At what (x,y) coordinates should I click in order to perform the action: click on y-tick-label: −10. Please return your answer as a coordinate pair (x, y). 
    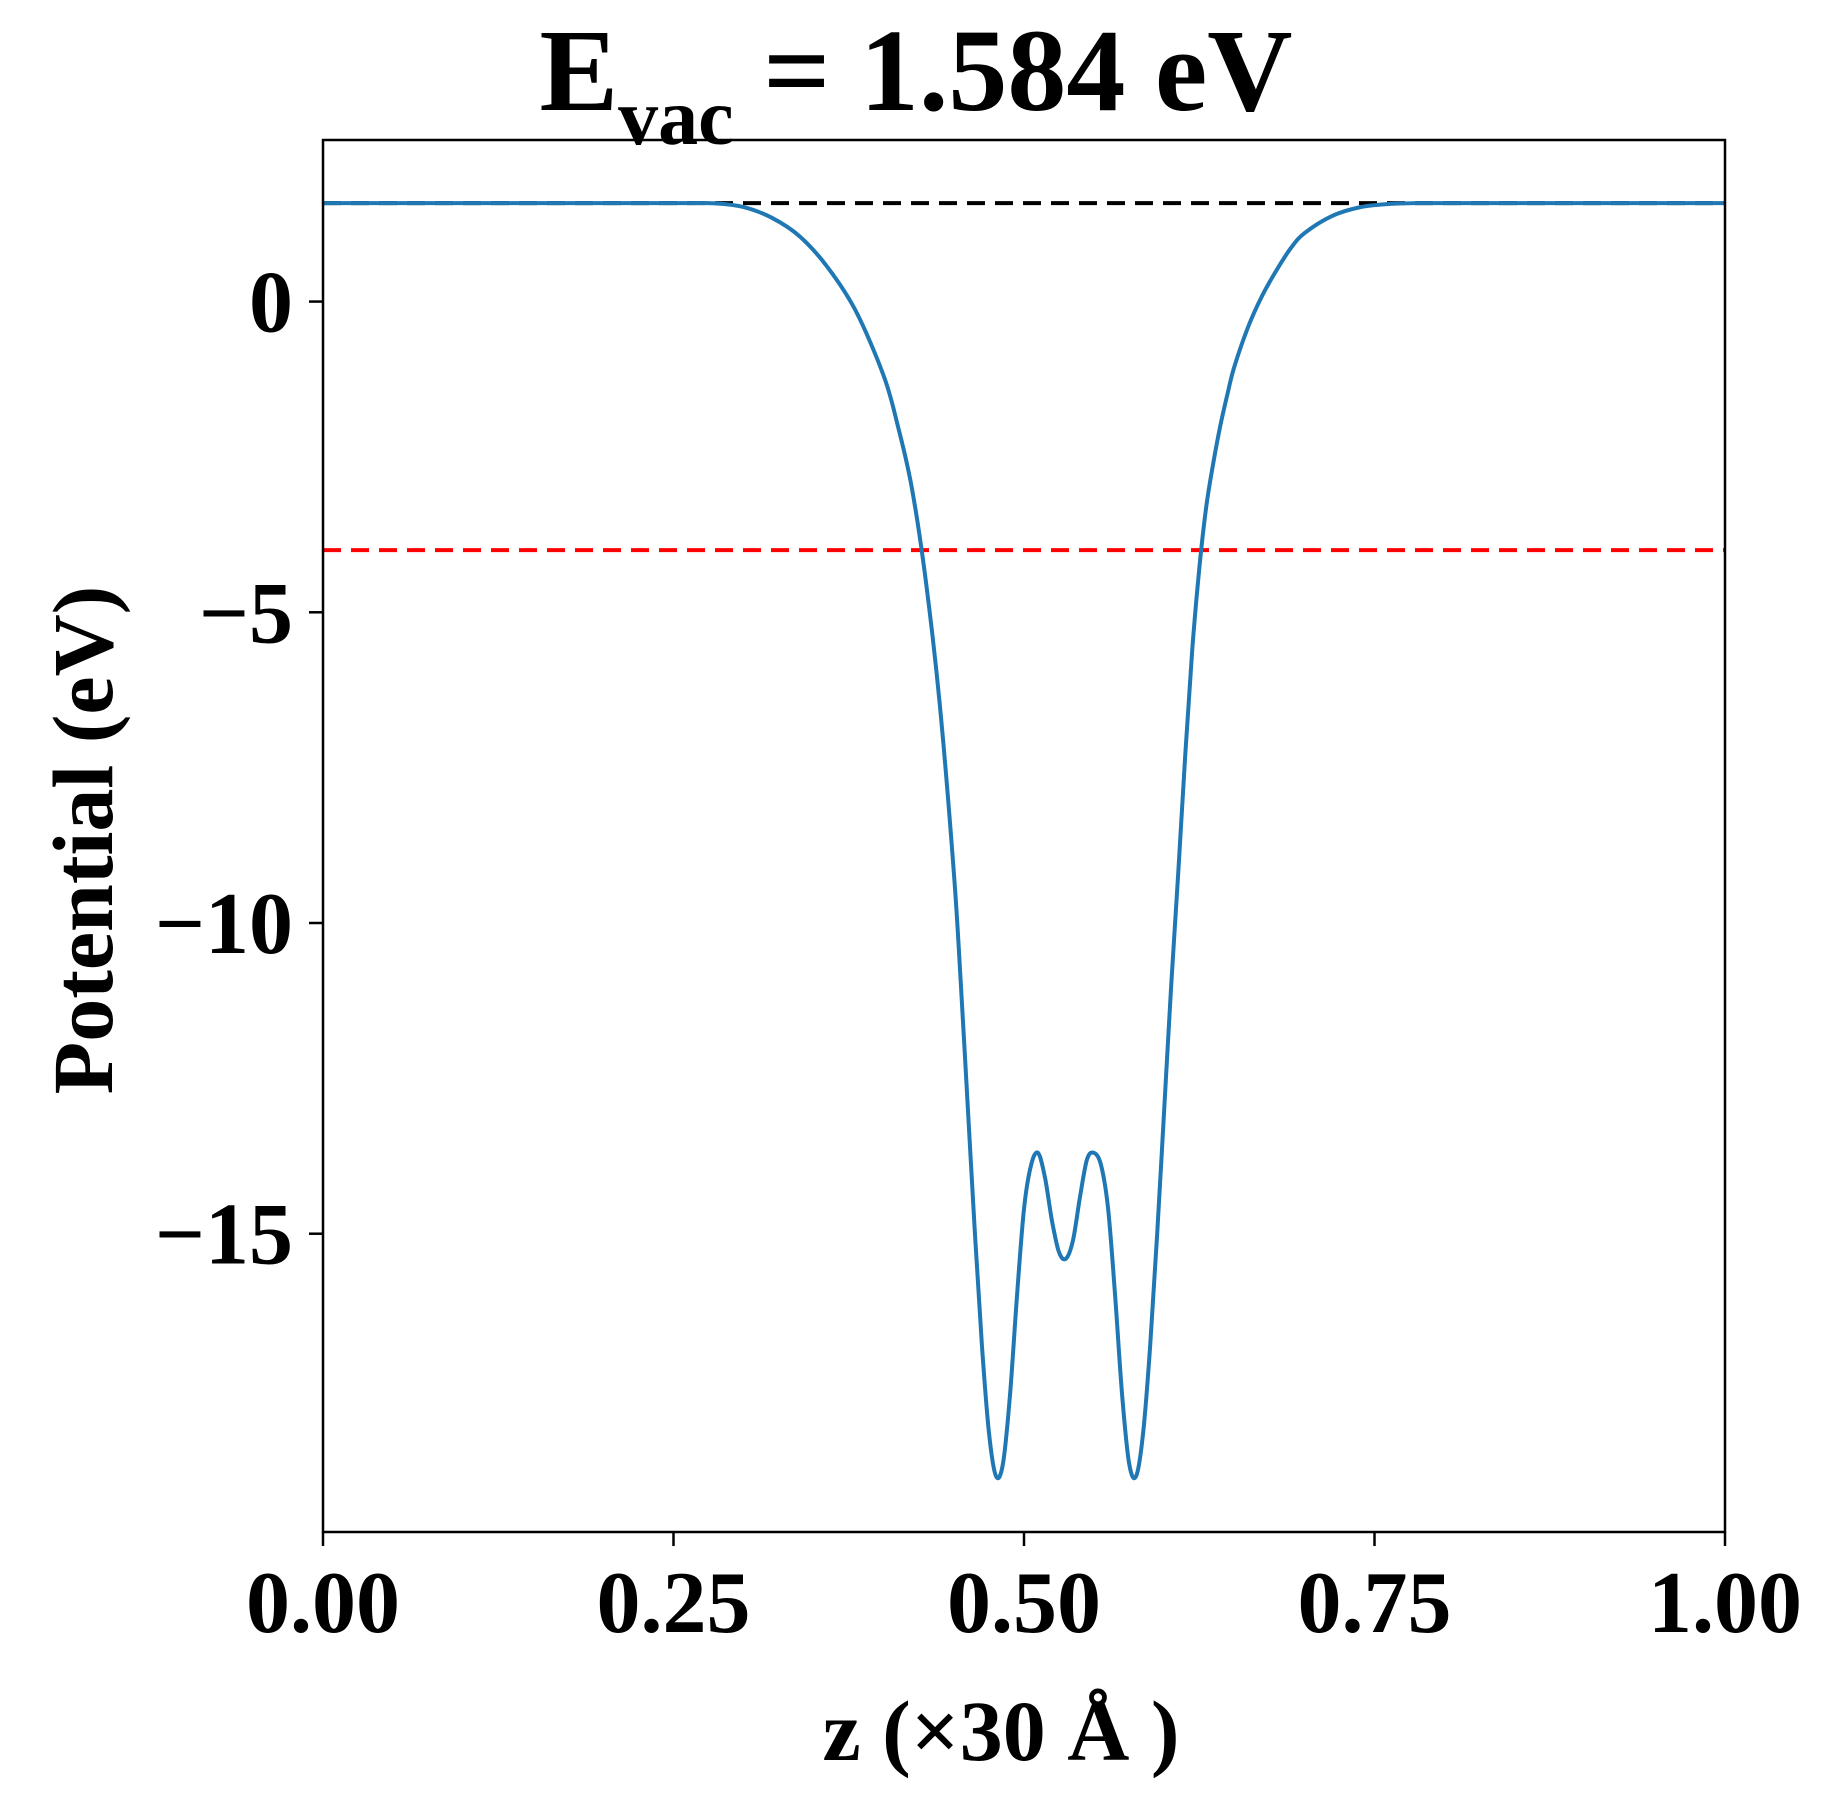
    Looking at the image, I should click on (224, 924).